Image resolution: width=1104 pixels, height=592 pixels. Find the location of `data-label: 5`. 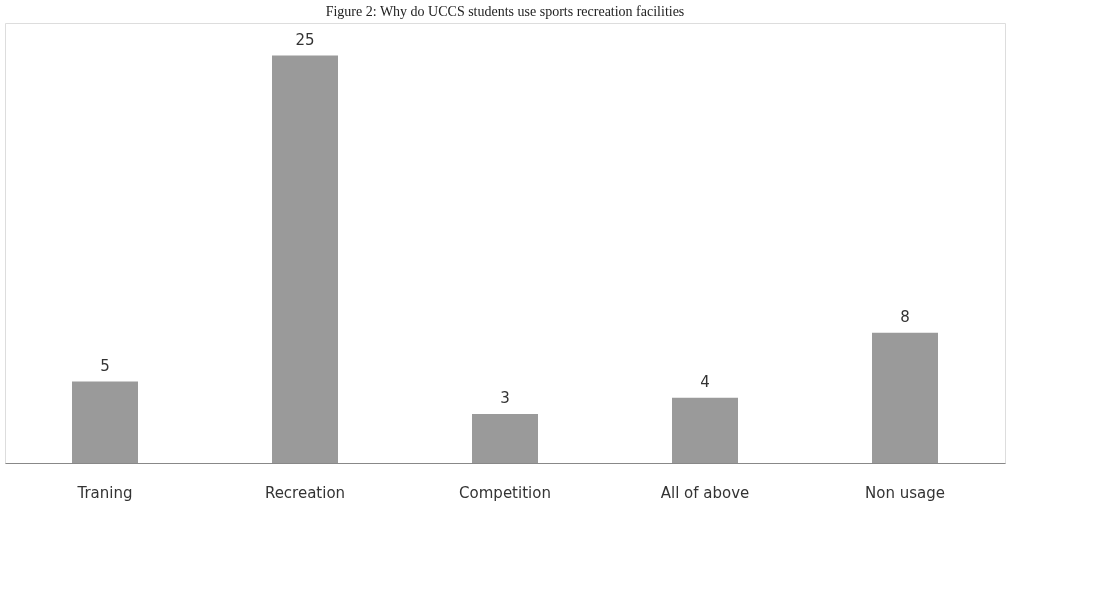

data-label: 5 is located at coordinates (105, 365).